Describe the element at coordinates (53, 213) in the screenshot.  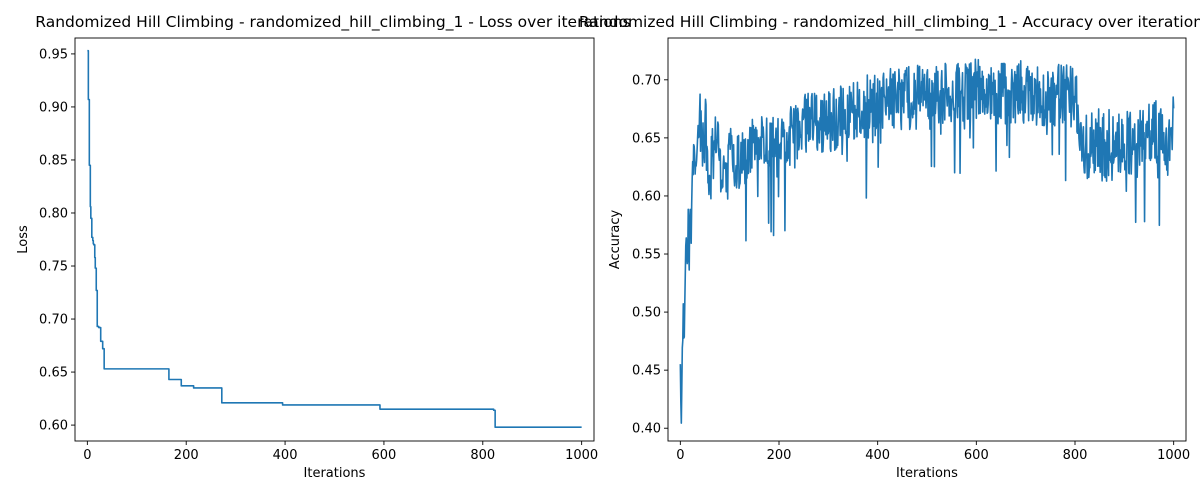
I see `y-tick-label: 0.80` at that location.